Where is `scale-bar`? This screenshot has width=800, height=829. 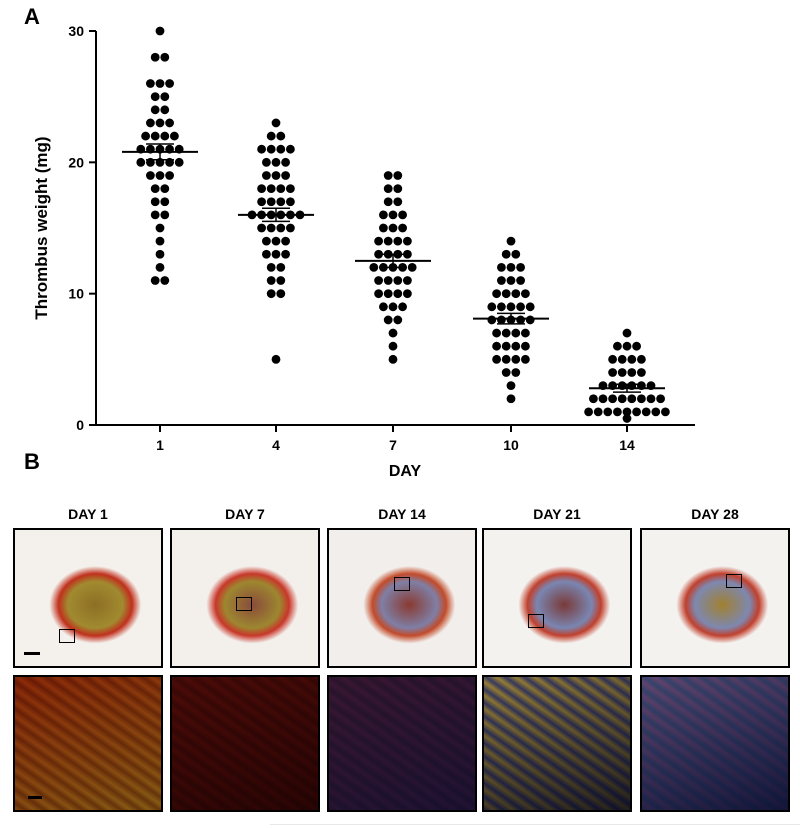 scale-bar is located at coordinates (35, 797).